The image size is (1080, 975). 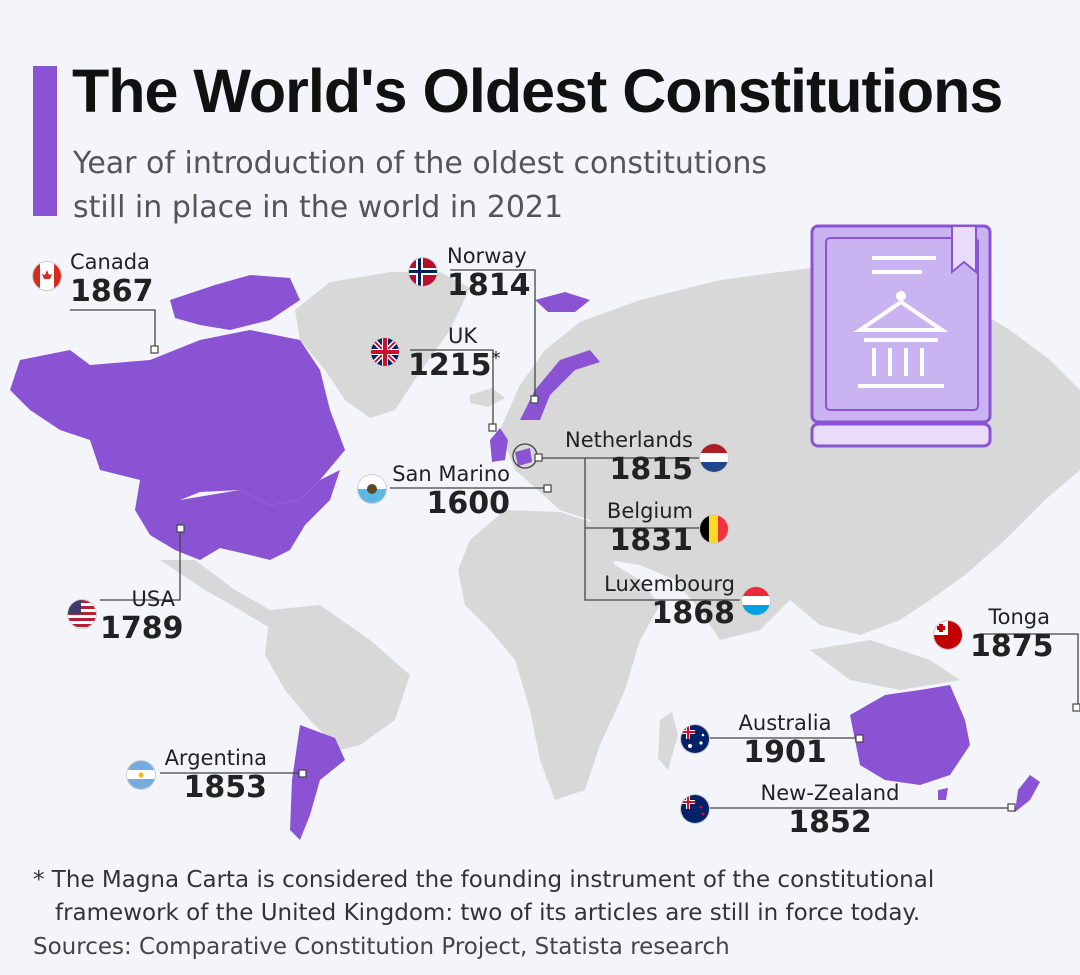 I want to click on new-zealand-shape, so click(x=1027, y=793).